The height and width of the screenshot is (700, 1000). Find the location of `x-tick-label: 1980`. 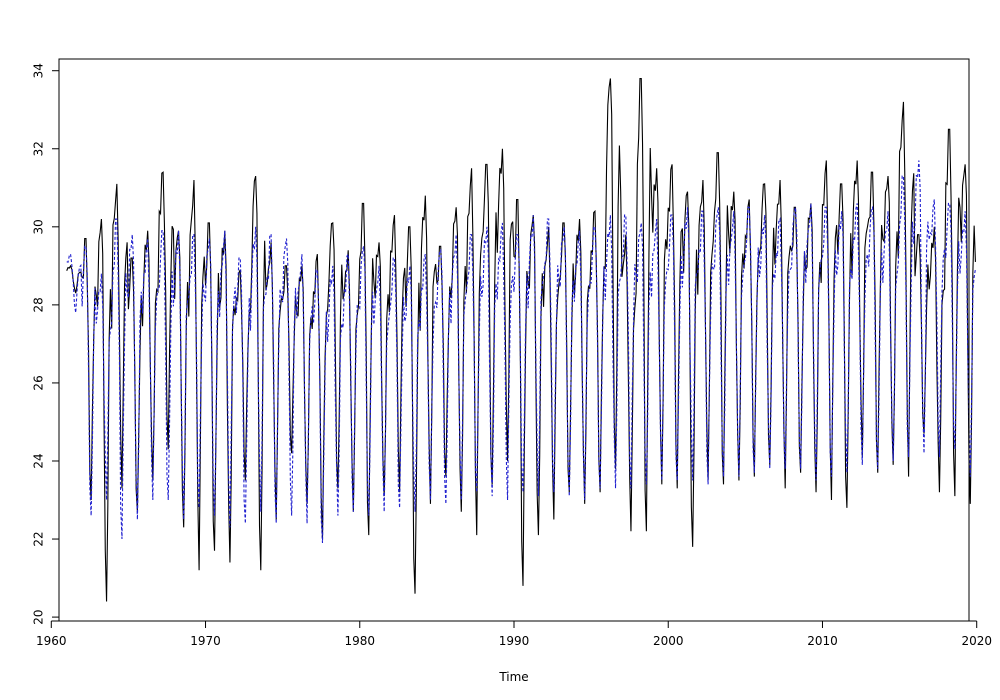

x-tick-label: 1980 is located at coordinates (359, 641).